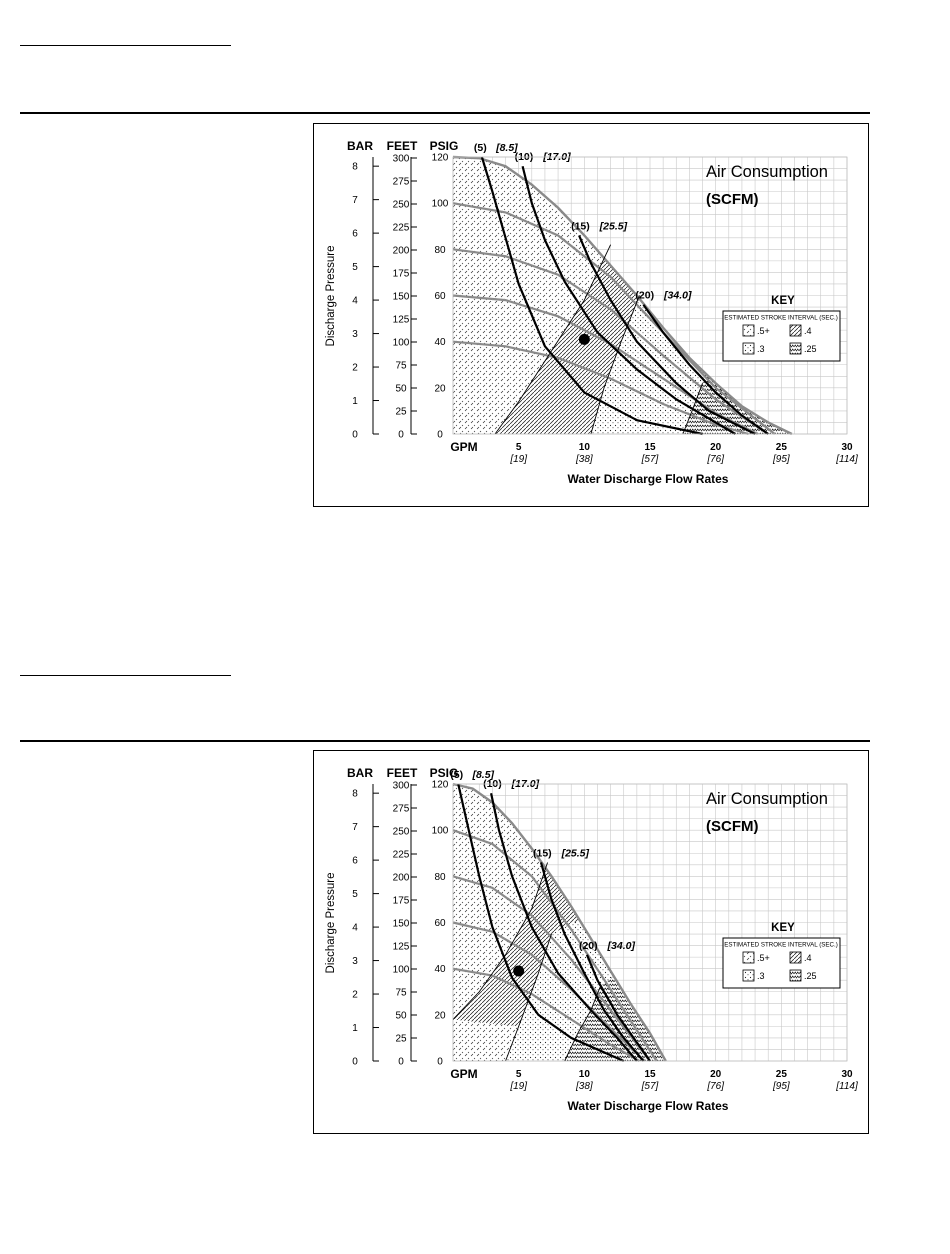  I want to click on air-curve-label: (15), so click(542, 853).